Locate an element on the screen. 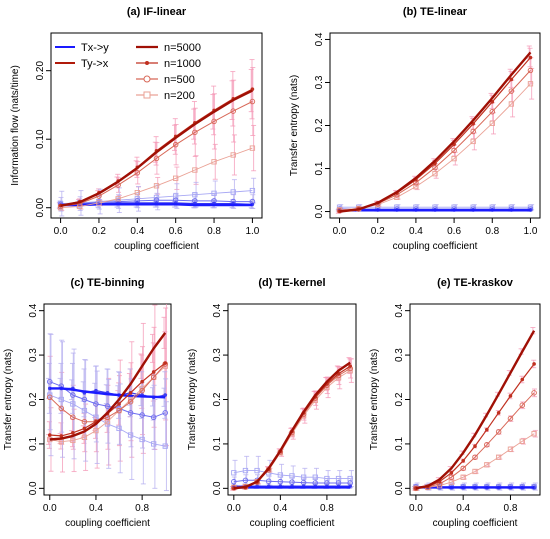 This screenshot has height=539, width=550. x-tick-label: 0.8 is located at coordinates (214, 231).